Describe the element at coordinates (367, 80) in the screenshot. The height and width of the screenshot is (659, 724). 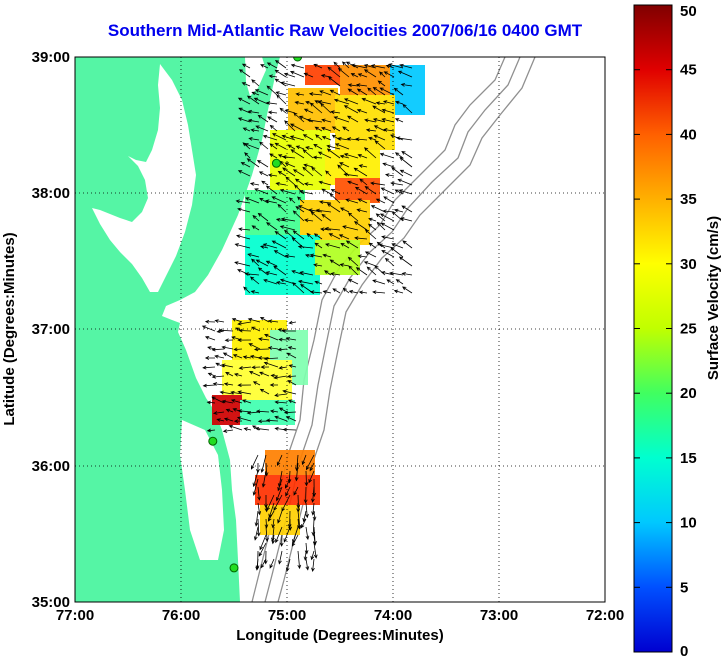
I see `velocity-patch` at that location.